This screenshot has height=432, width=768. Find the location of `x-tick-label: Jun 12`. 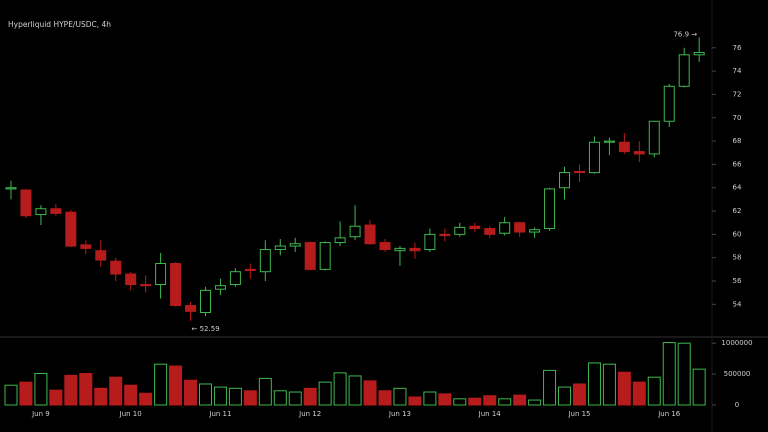

x-tick-label: Jun 12 is located at coordinates (309, 414).